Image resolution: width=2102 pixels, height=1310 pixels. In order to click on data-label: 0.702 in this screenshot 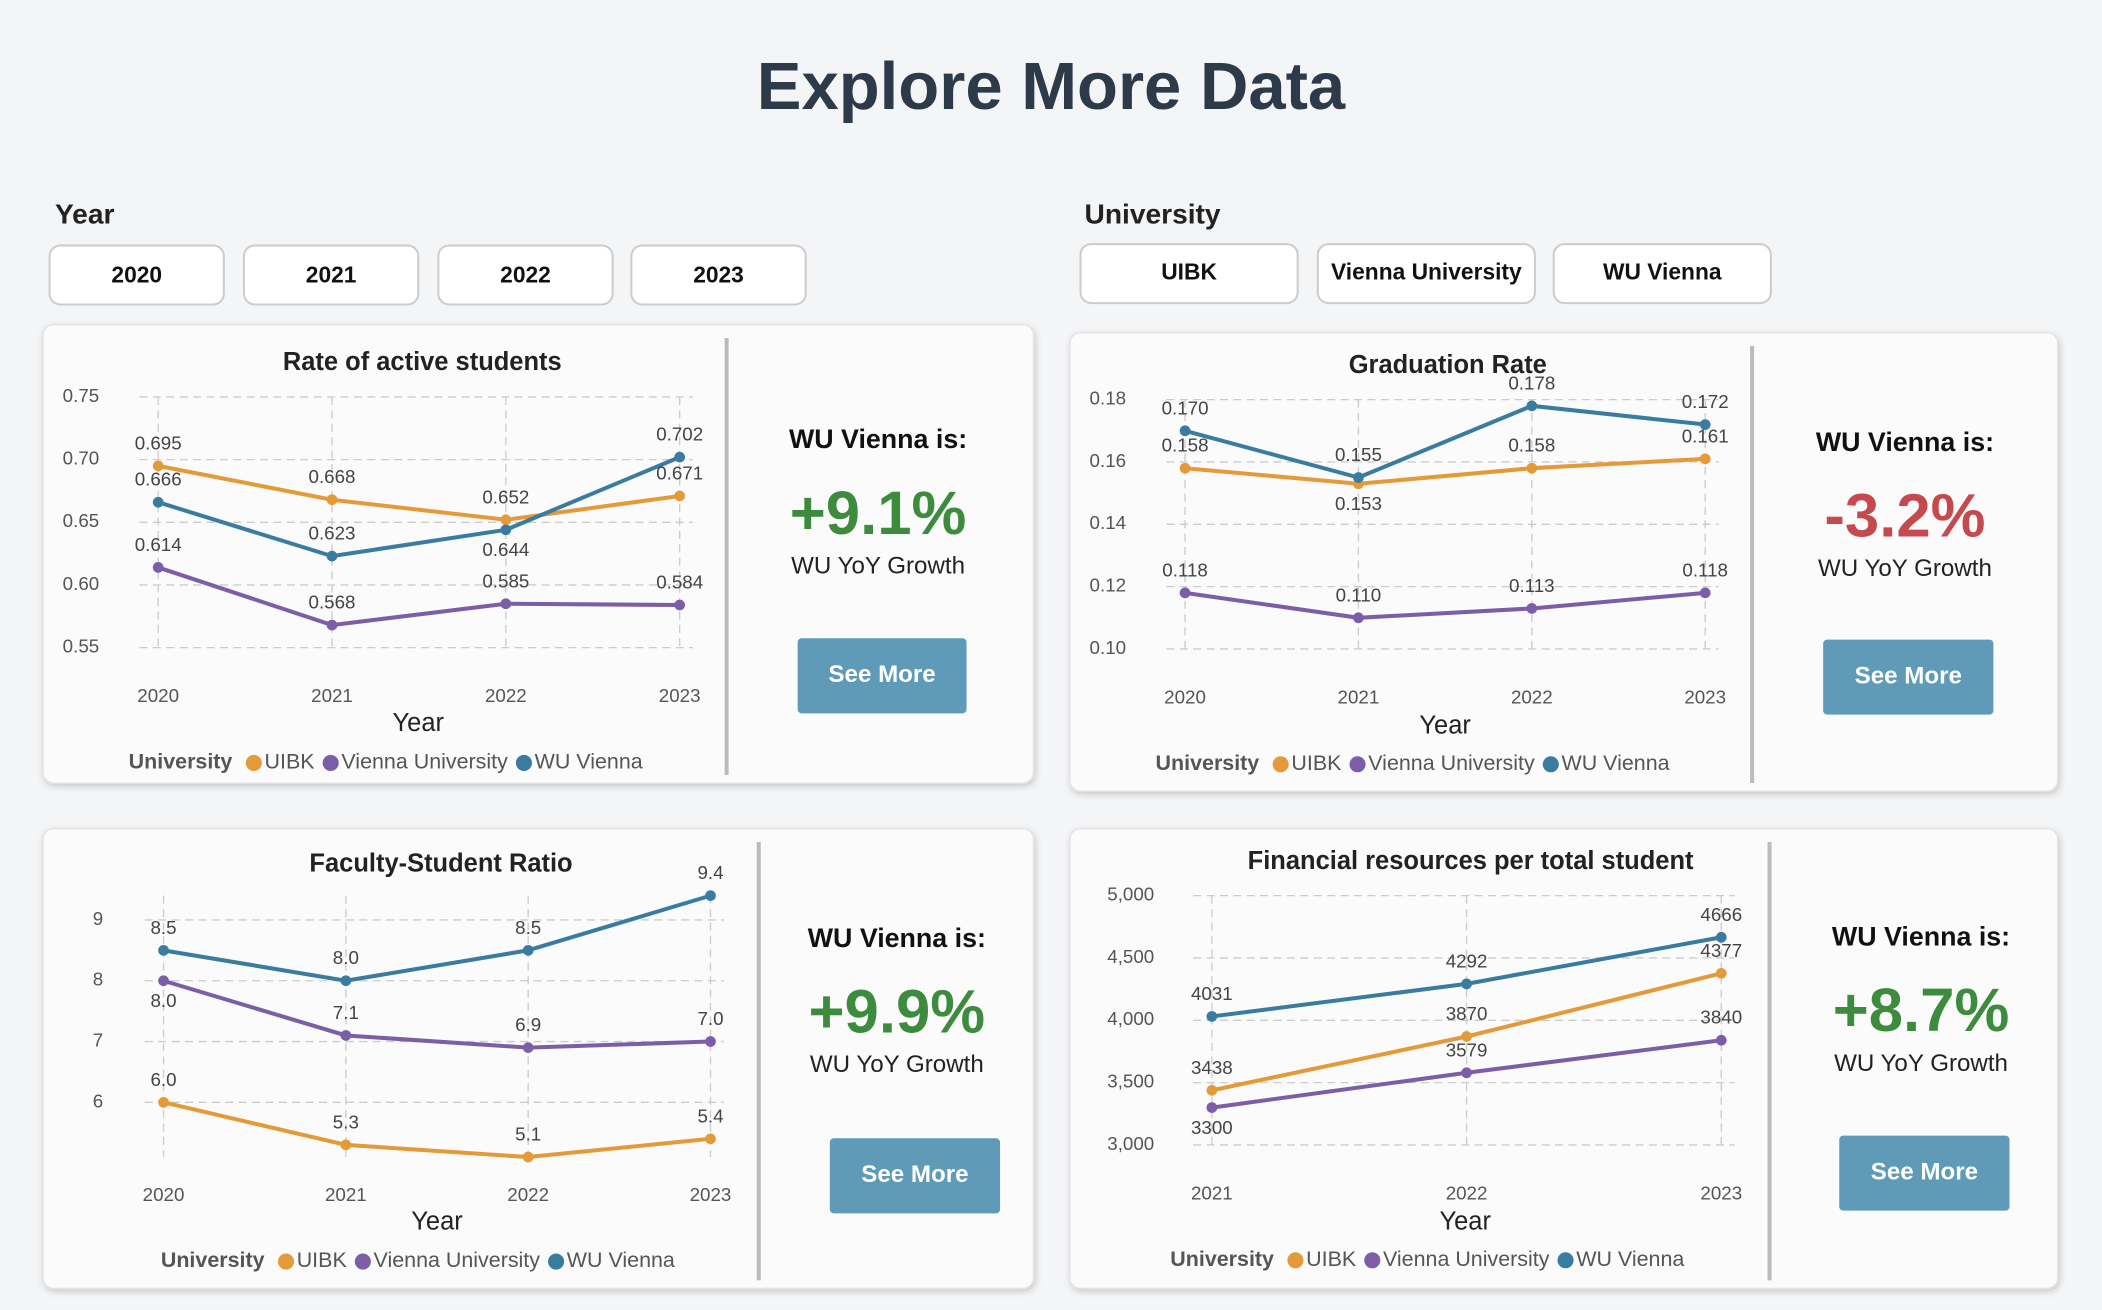, I will do `click(679, 434)`.